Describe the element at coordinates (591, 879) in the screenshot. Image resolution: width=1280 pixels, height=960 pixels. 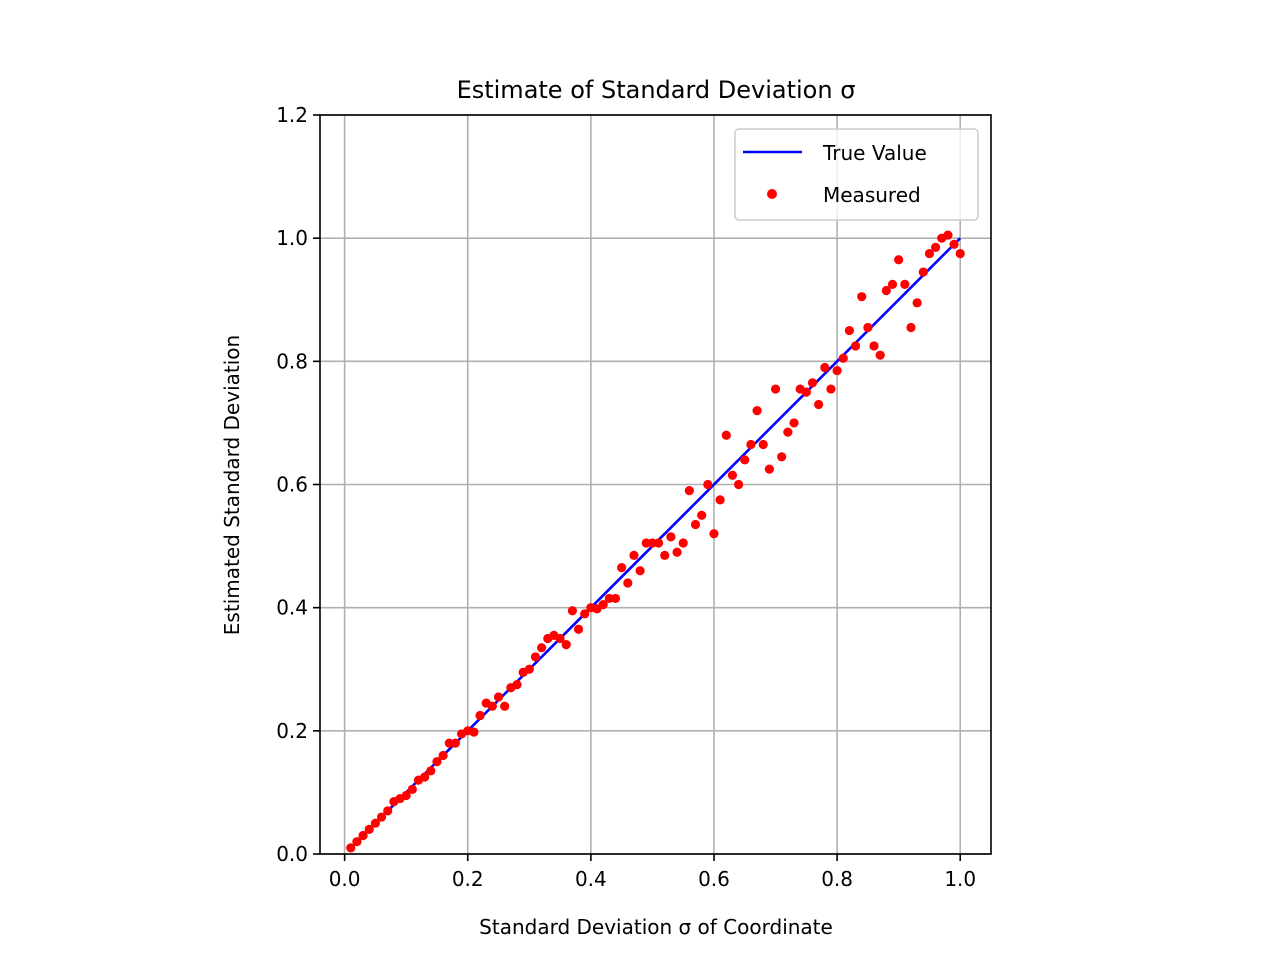
I see `x-tick-label: 0.4` at that location.